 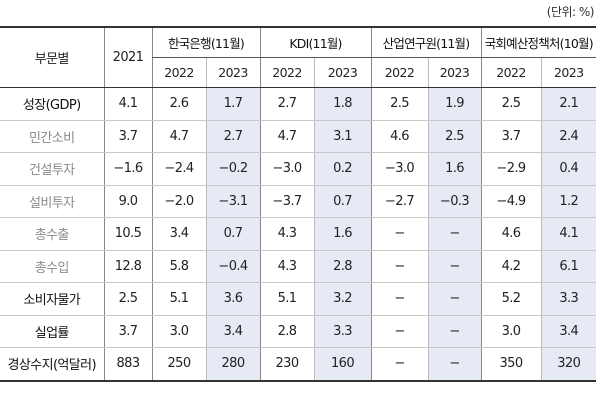 I want to click on cell-2021: 883, so click(x=127, y=364).